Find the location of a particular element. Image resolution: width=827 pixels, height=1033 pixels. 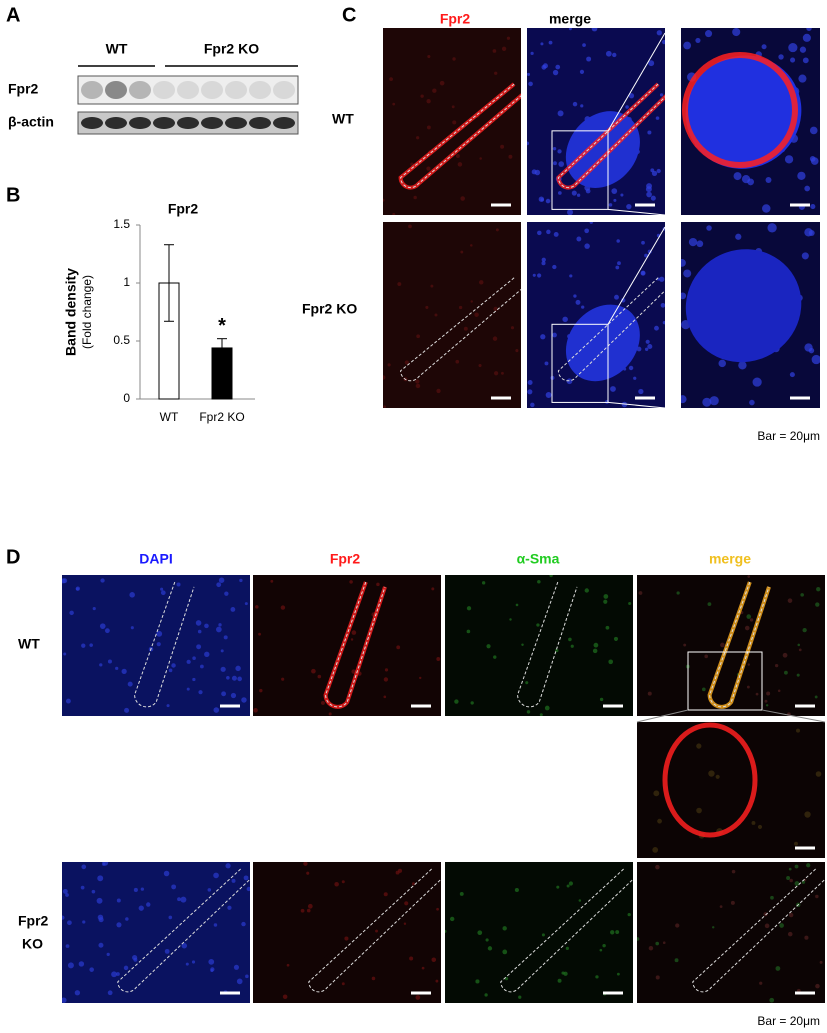

tissue is located at coordinates (602, 343).